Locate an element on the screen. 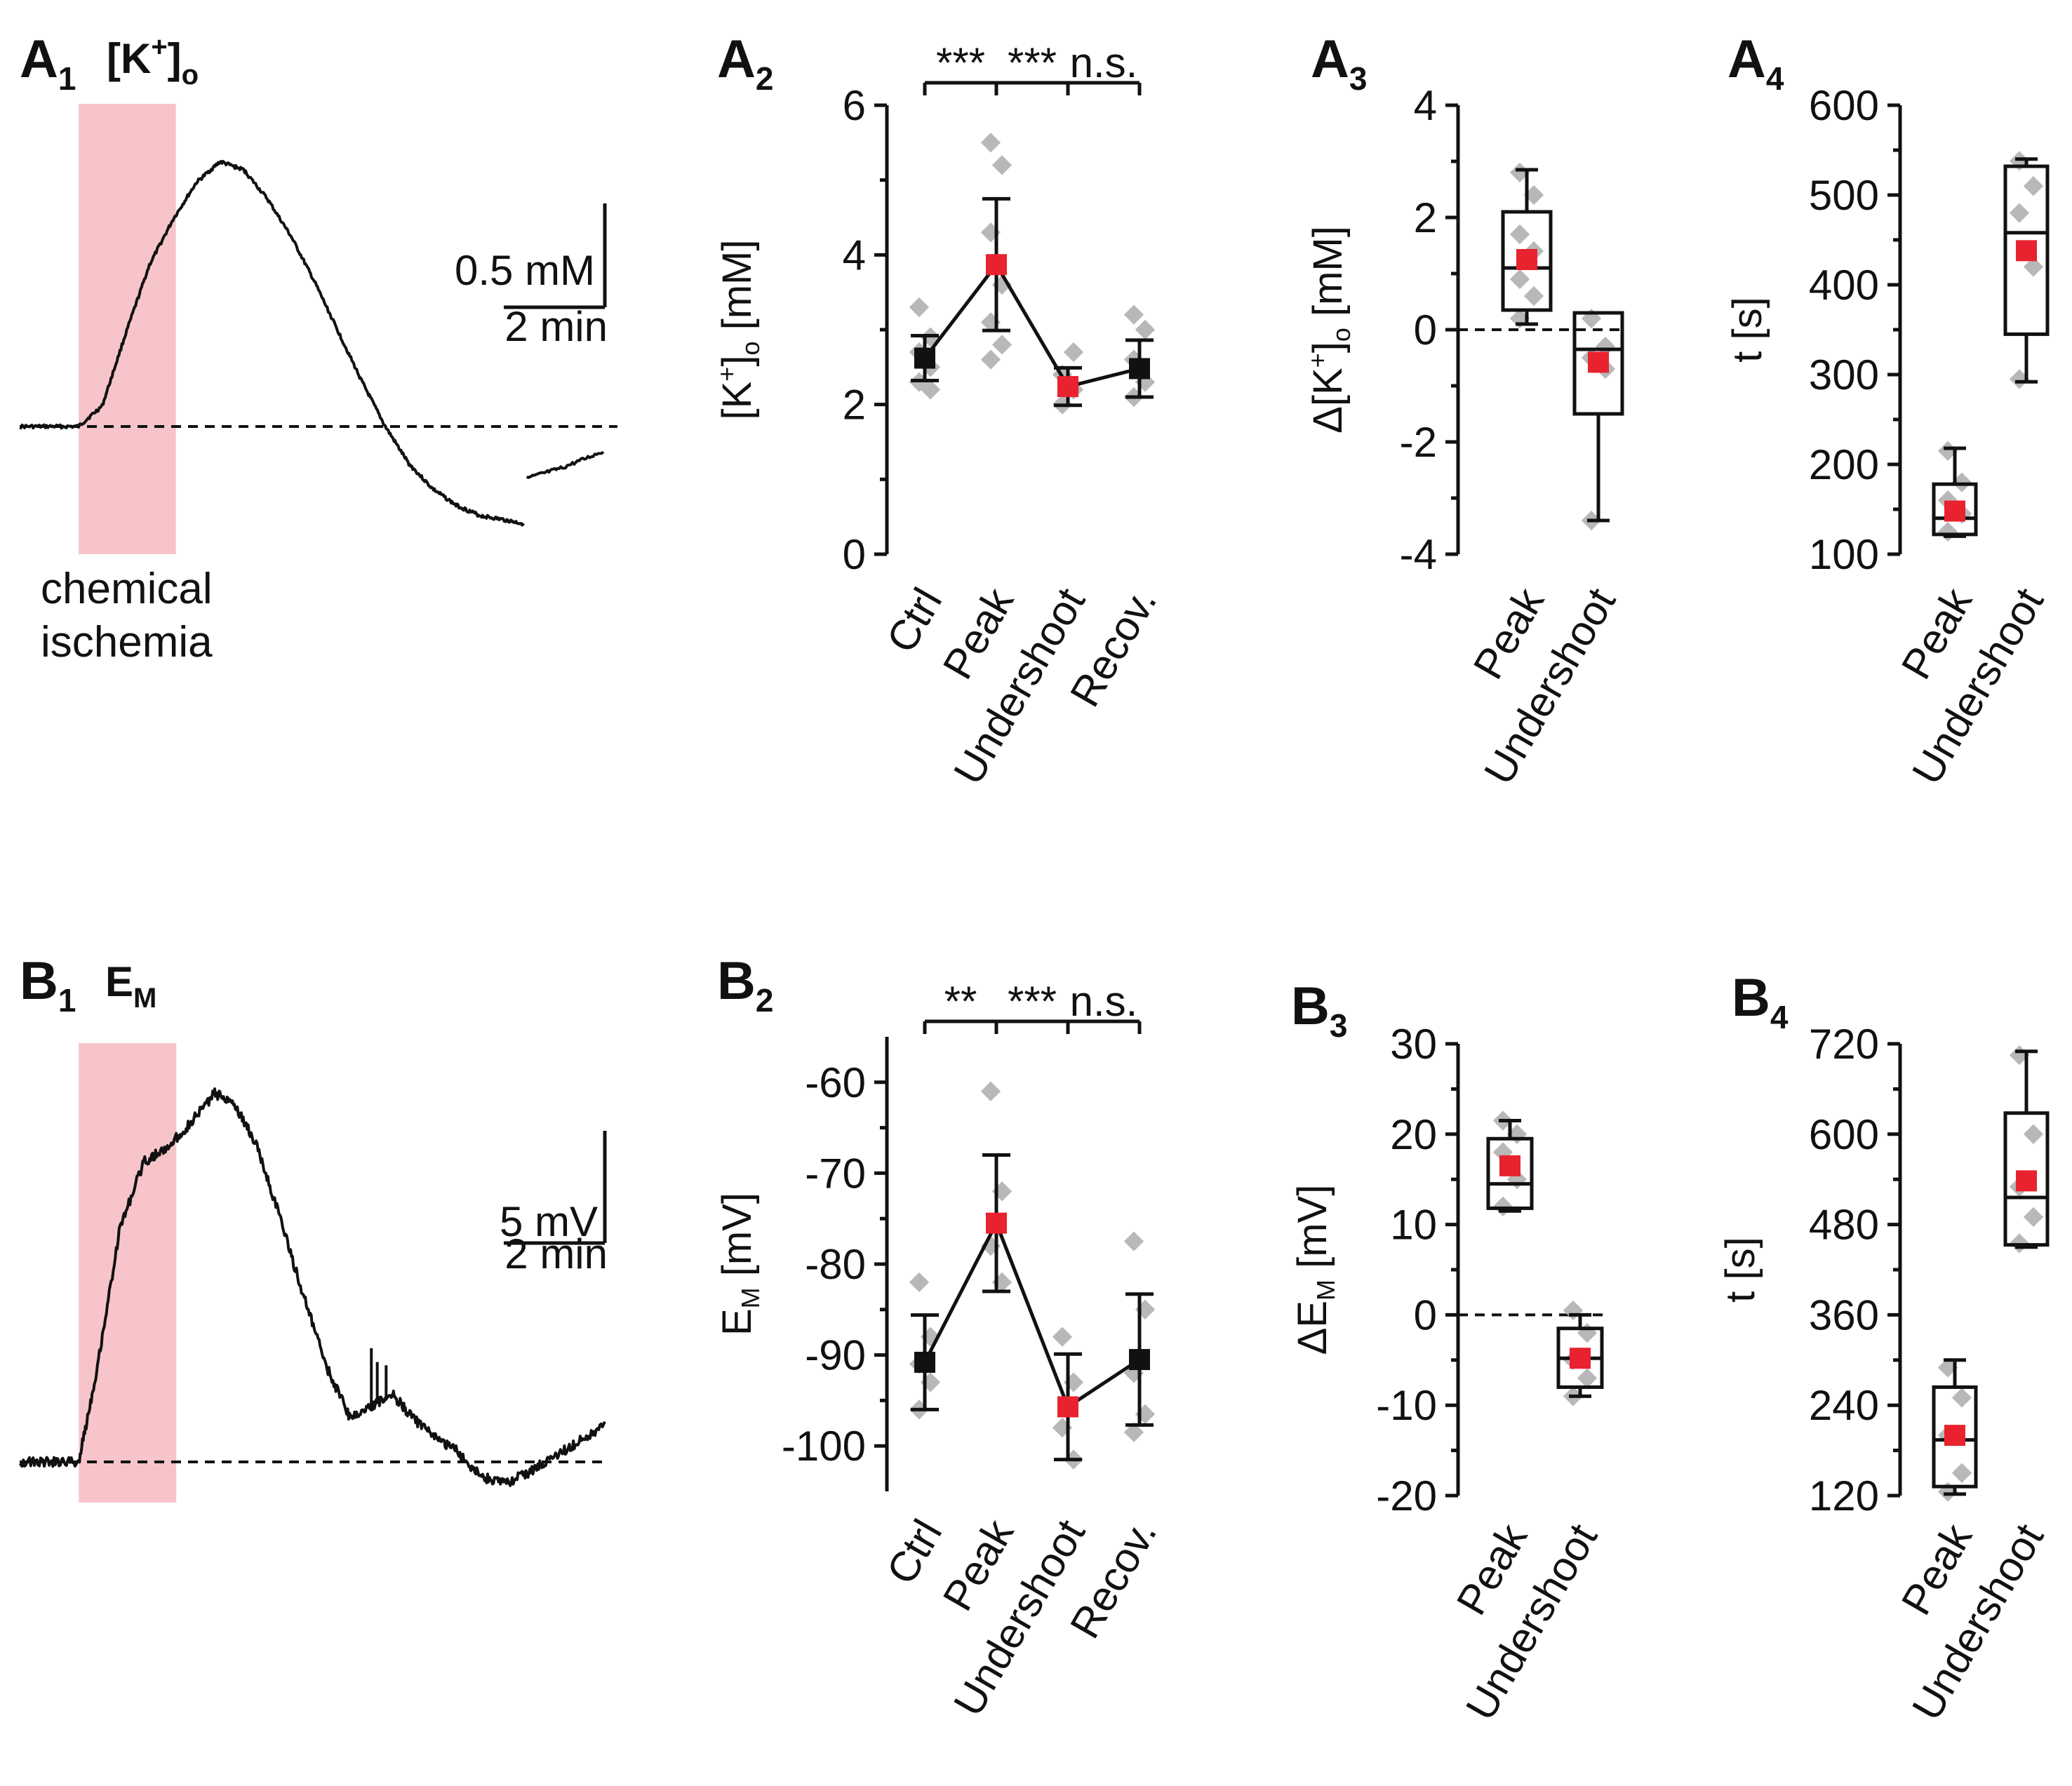 This screenshot has height=1786, width=2072. panel-B1-title: EM is located at coordinates (130, 986).